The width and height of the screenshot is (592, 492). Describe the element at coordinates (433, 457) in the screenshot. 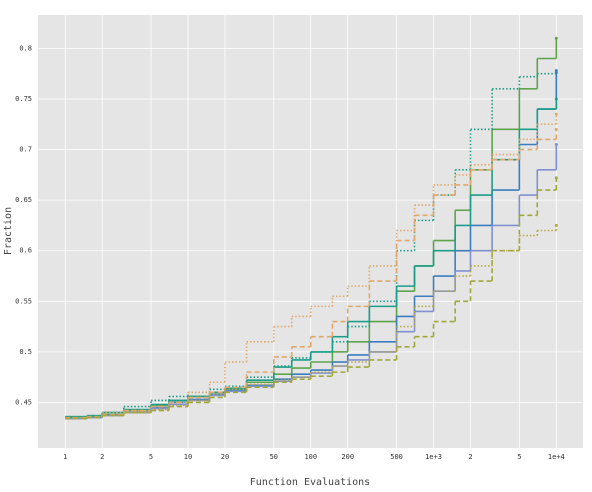

I see `x-tick-label: 1e+3` at that location.